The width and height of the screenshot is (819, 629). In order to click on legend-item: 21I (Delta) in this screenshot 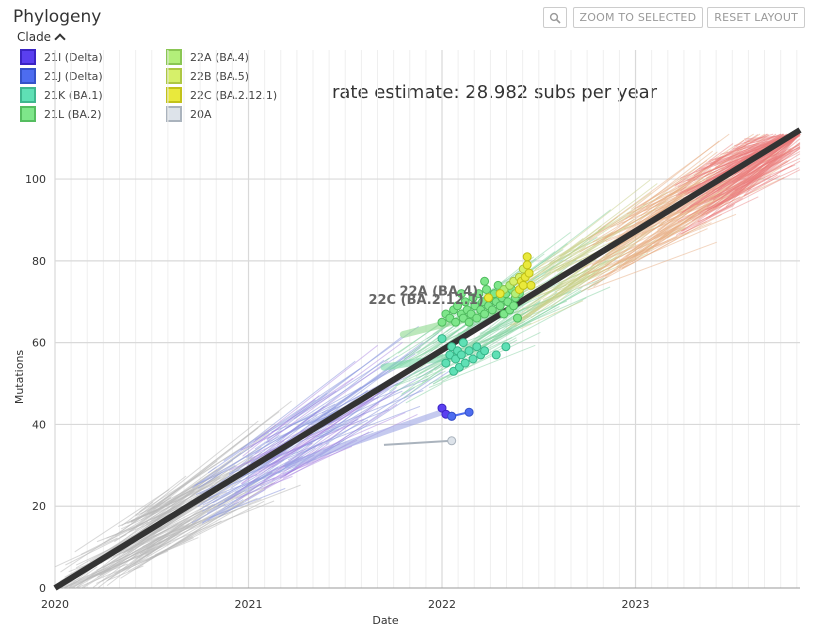, I will do `click(61, 57)`.